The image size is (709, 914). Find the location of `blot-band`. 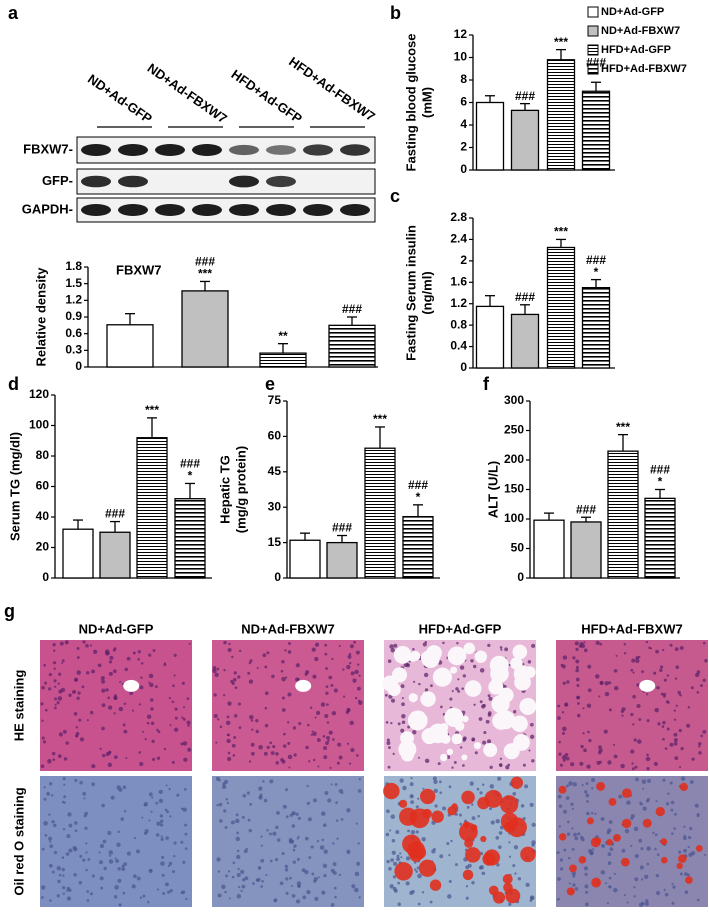

blot-band is located at coordinates (281, 150).